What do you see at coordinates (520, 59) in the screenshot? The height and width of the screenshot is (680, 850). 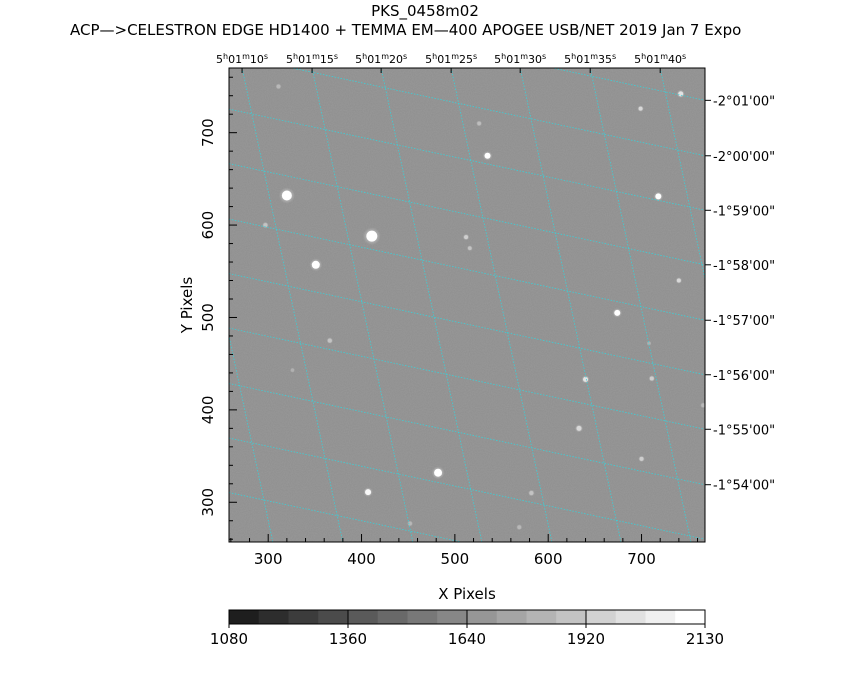 I see `ra-label-4: 5h01m30s` at bounding box center [520, 59].